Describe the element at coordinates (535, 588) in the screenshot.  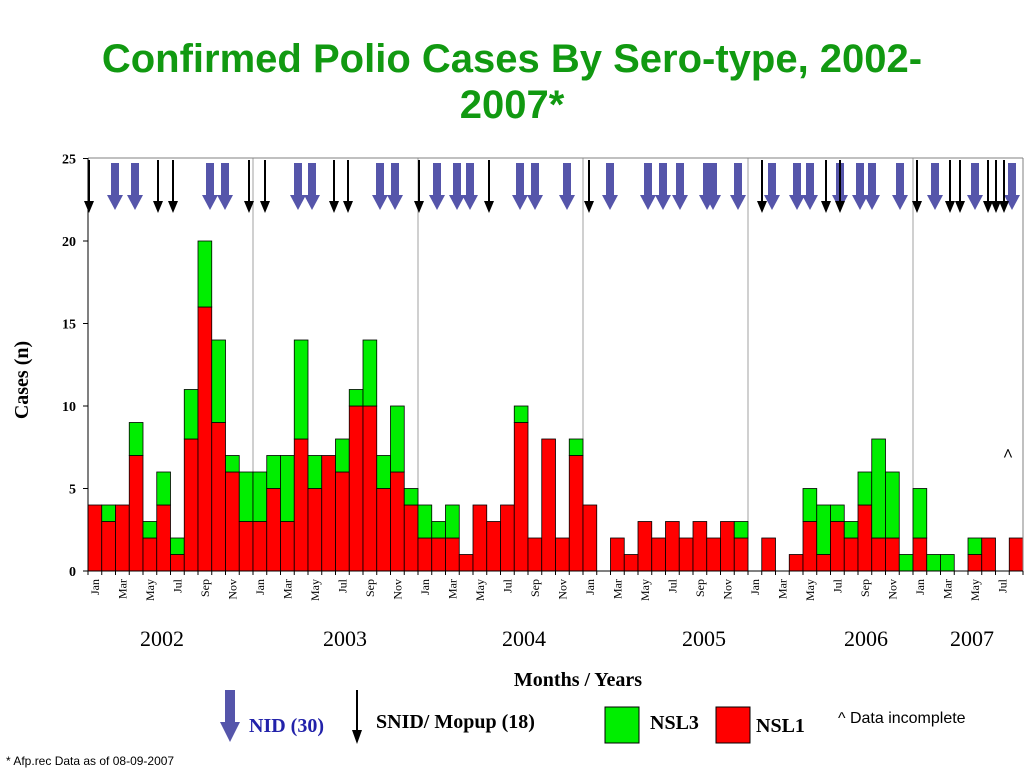
I see `month-label: Sep` at that location.